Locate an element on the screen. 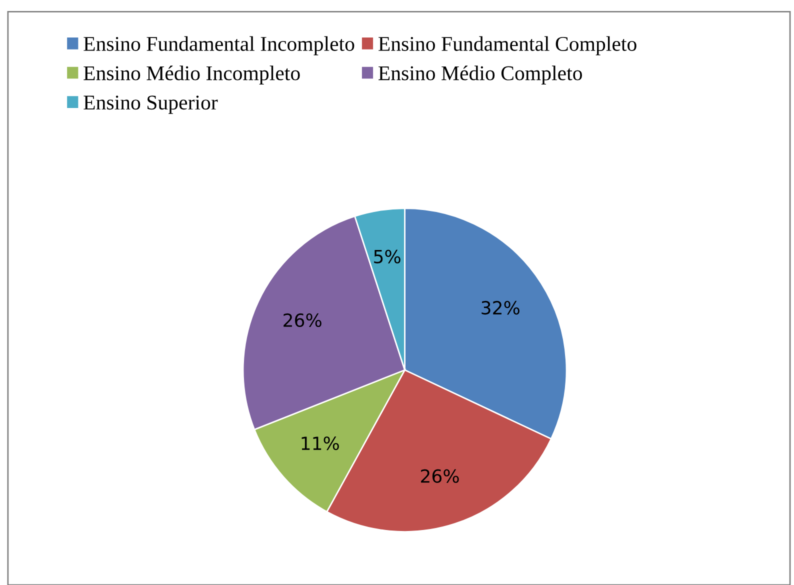 The width and height of the screenshot is (794, 585). data-label: 11% is located at coordinates (320, 443).